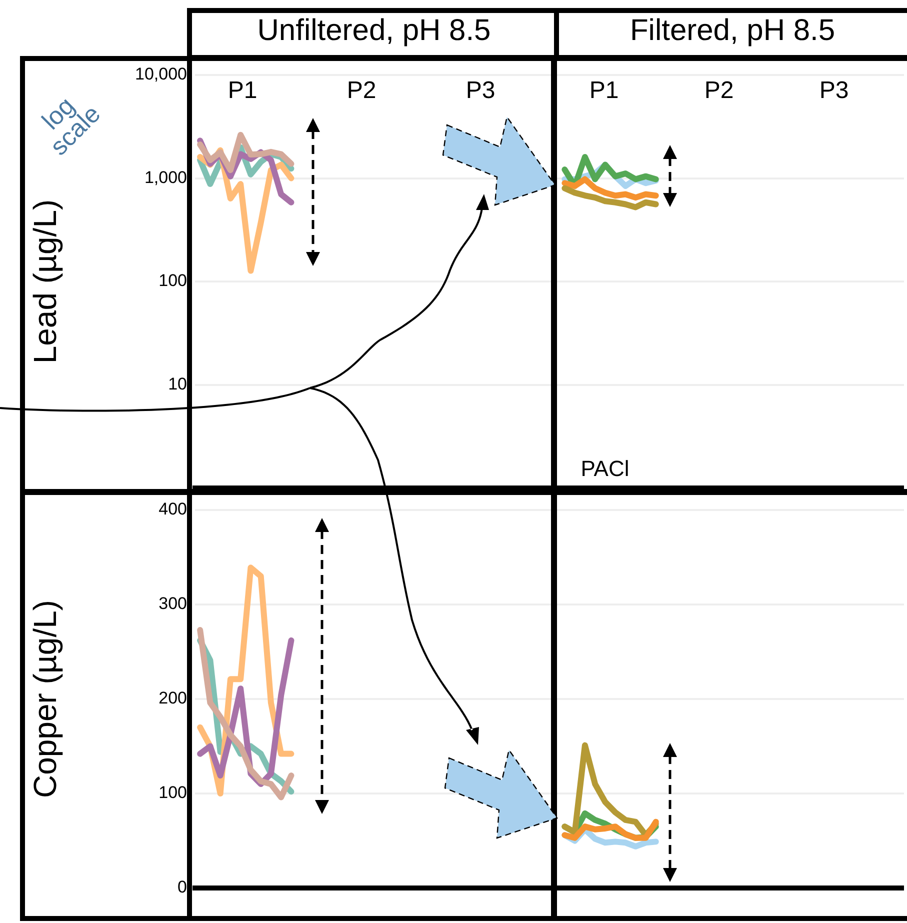 Image resolution: width=907 pixels, height=923 pixels. I want to click on y-tick-label: 300, so click(172, 604).